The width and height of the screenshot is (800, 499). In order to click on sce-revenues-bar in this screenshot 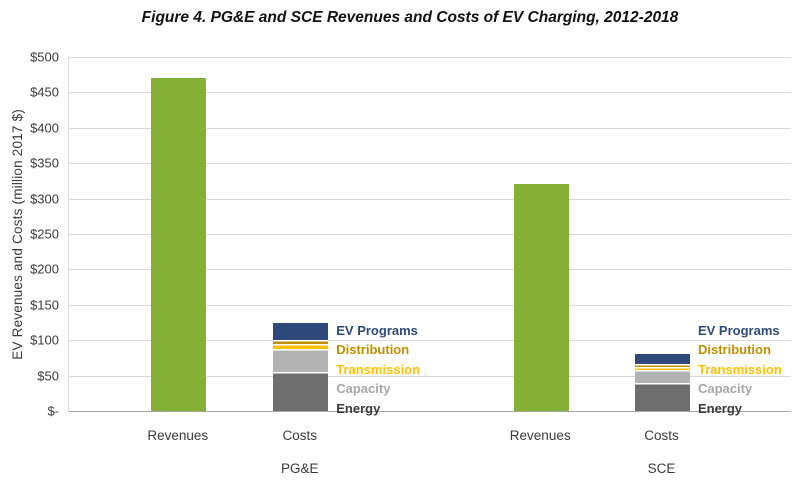, I will do `click(541, 234)`.